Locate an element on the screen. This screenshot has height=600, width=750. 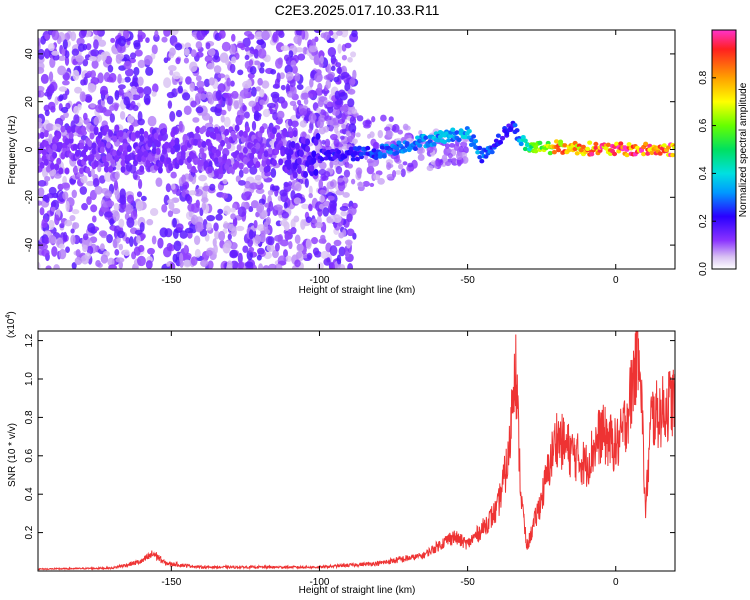
x-tick-label: 0 is located at coordinates (616, 582).